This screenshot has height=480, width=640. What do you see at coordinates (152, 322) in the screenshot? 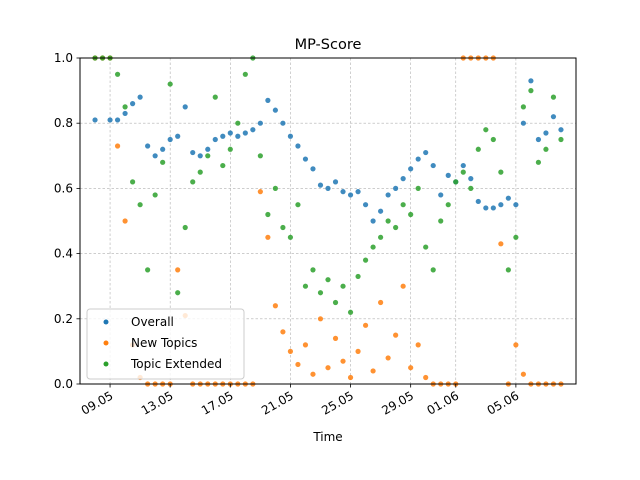
I see `legend-label-overall: Overall` at bounding box center [152, 322].